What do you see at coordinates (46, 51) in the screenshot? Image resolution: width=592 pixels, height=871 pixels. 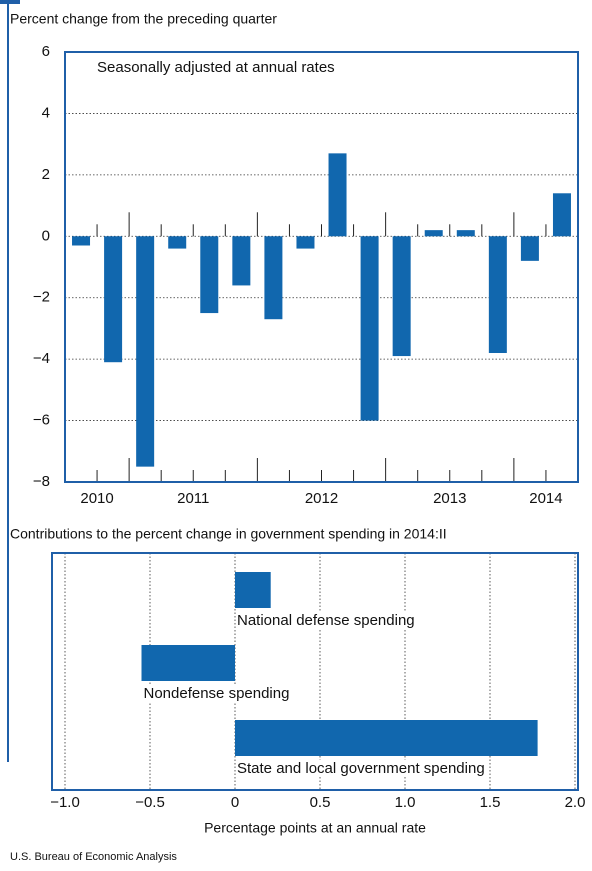 I see `y-tick-label: 6` at bounding box center [46, 51].